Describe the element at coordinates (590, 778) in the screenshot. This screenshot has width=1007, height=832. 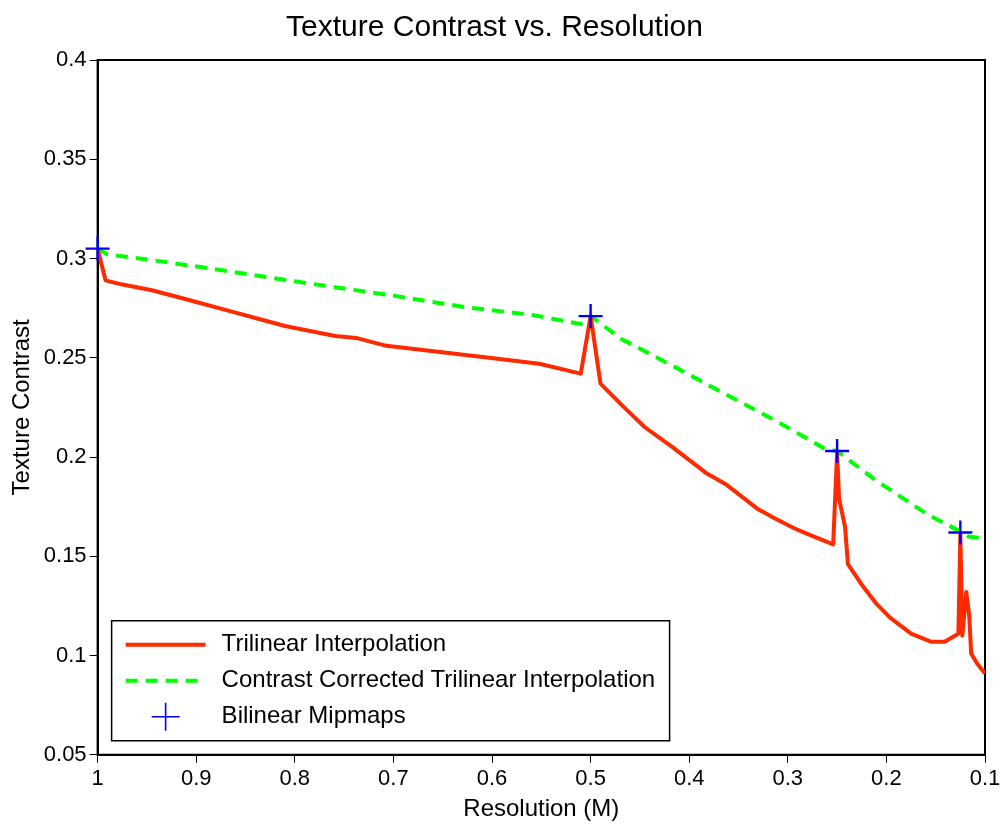
I see `x-tick-label: 0.5` at that location.